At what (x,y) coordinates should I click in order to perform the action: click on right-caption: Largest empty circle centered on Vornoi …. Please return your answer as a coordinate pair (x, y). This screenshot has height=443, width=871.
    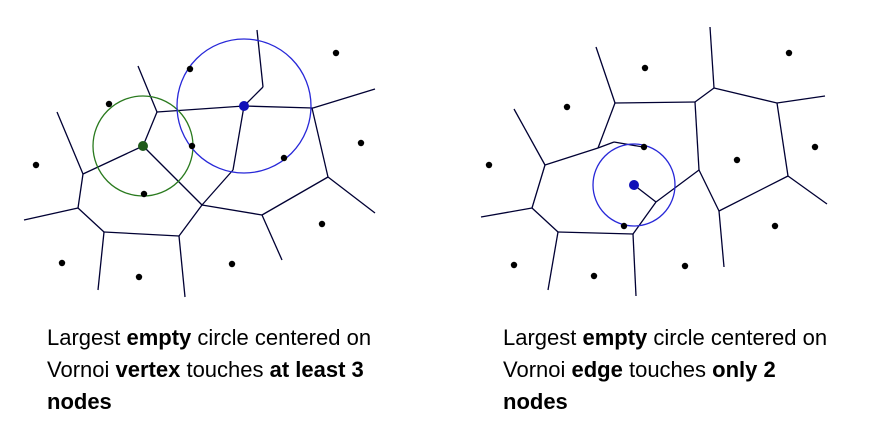
    Looking at the image, I should click on (668, 370).